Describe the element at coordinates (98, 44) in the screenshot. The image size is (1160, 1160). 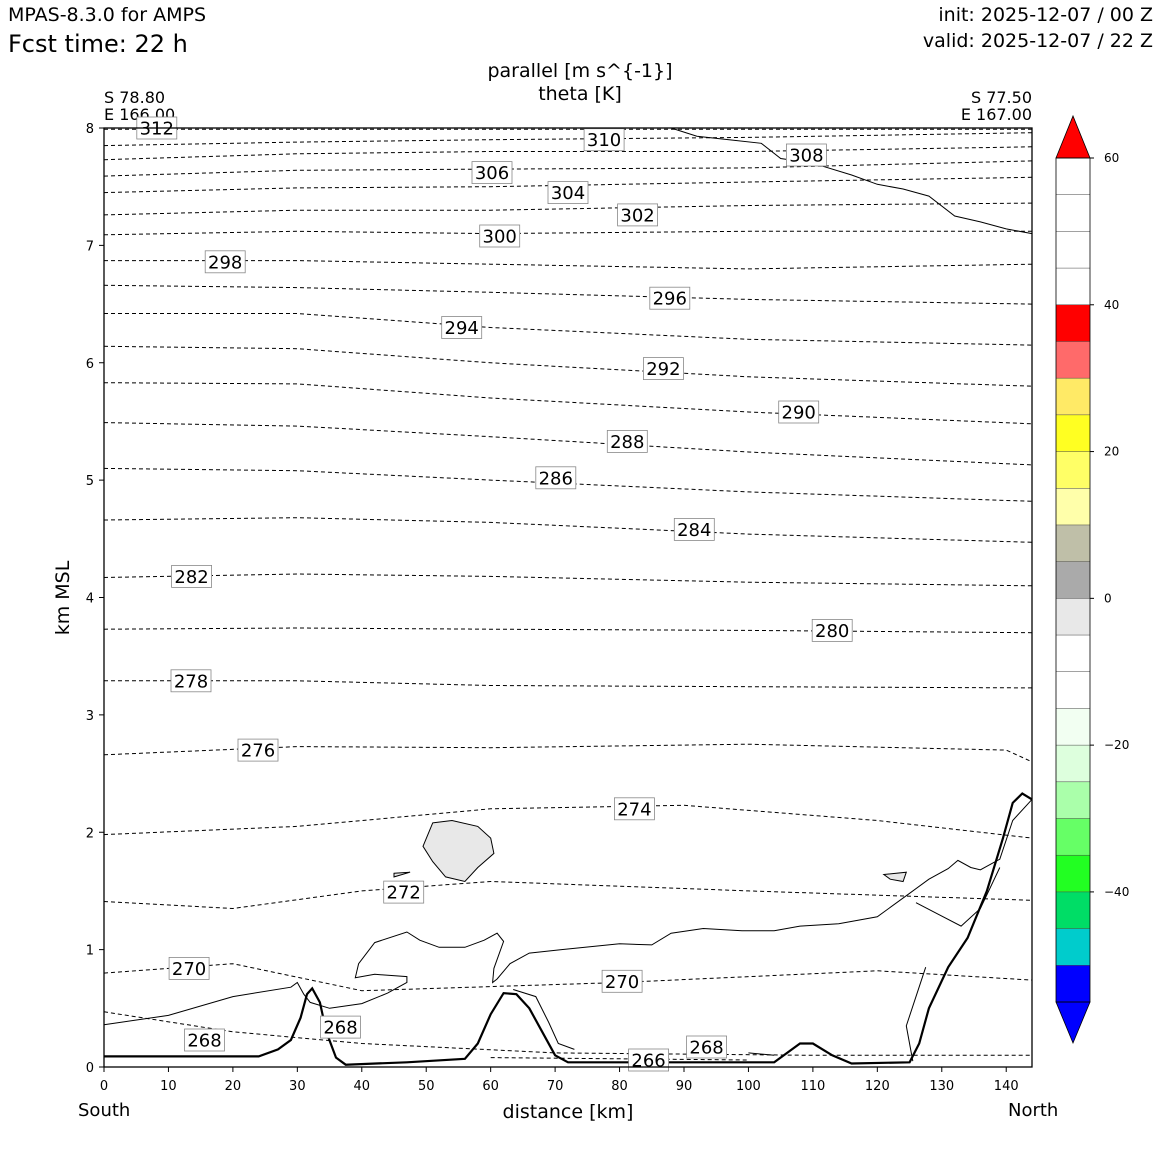
I see `forecast-time: Fcst time: 22 h` at that location.